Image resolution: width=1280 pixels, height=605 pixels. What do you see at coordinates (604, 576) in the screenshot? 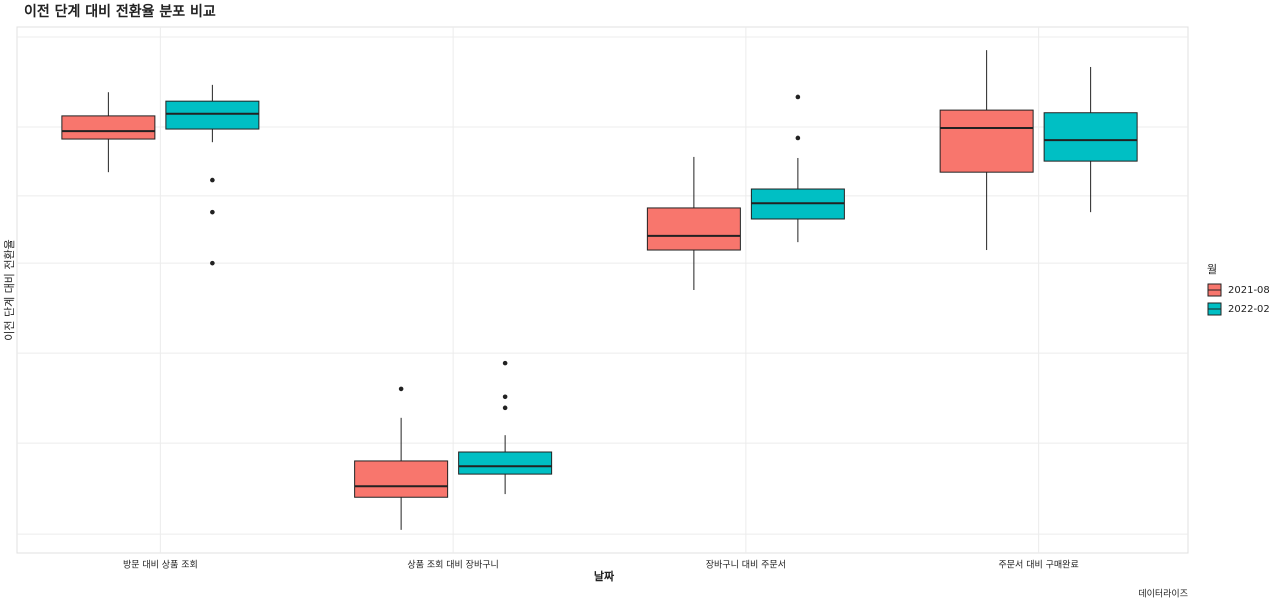
I see `x-axis-label: 날짜` at bounding box center [604, 576].